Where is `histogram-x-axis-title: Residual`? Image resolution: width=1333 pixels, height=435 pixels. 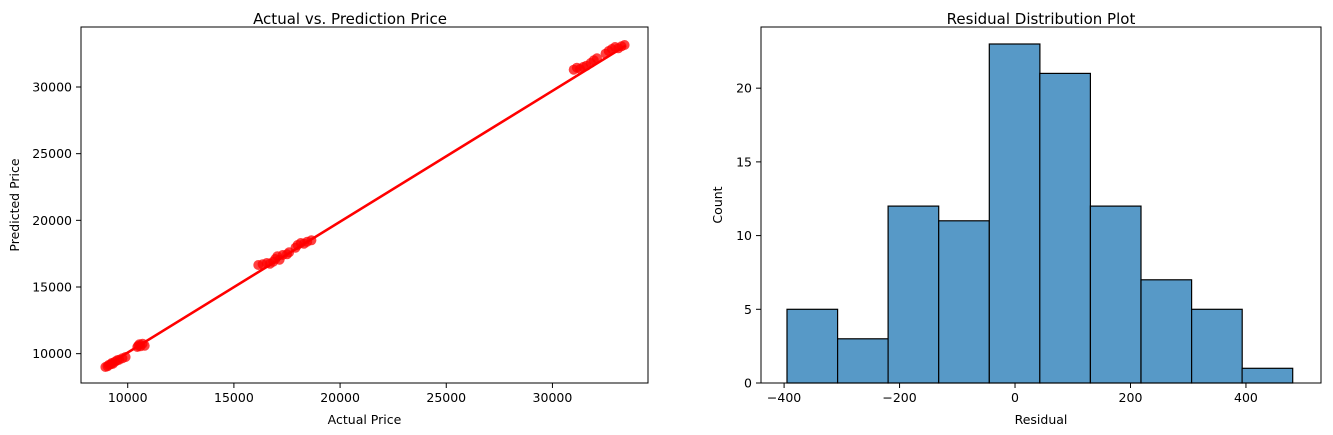
histogram-x-axis-title: Residual is located at coordinates (1041, 419).